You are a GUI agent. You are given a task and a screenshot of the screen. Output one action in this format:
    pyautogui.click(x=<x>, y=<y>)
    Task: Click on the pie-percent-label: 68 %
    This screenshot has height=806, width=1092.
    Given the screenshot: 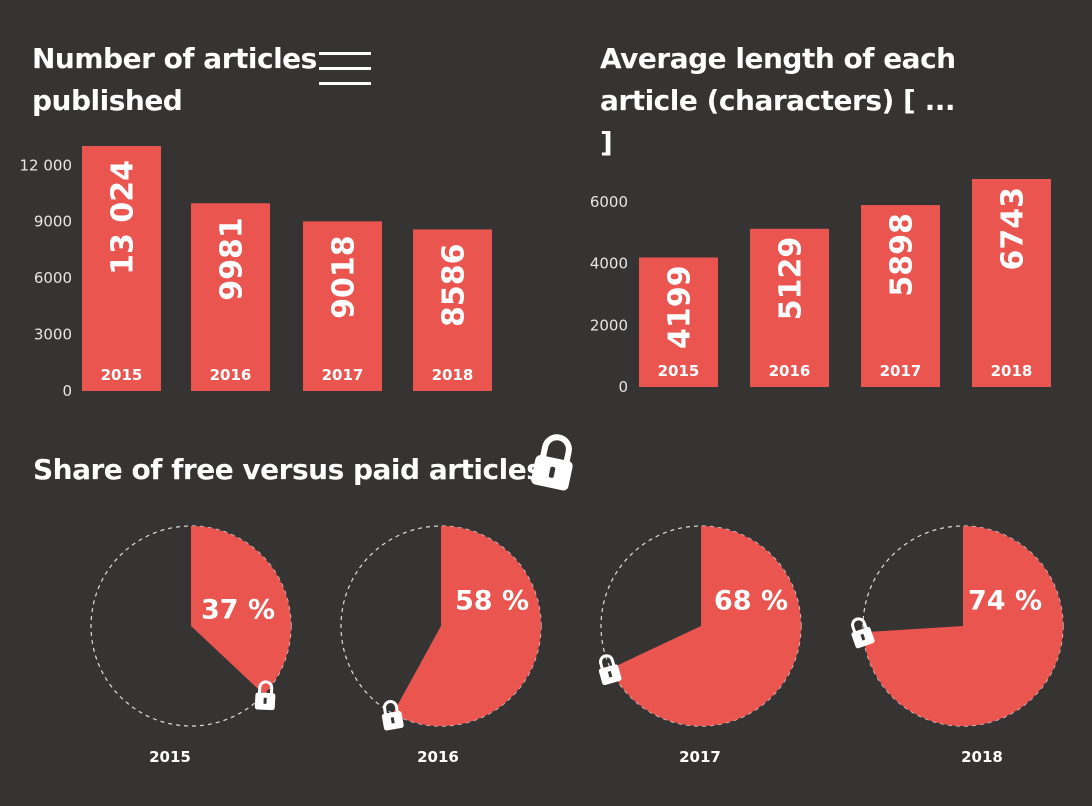 What is the action you would take?
    pyautogui.click(x=751, y=601)
    